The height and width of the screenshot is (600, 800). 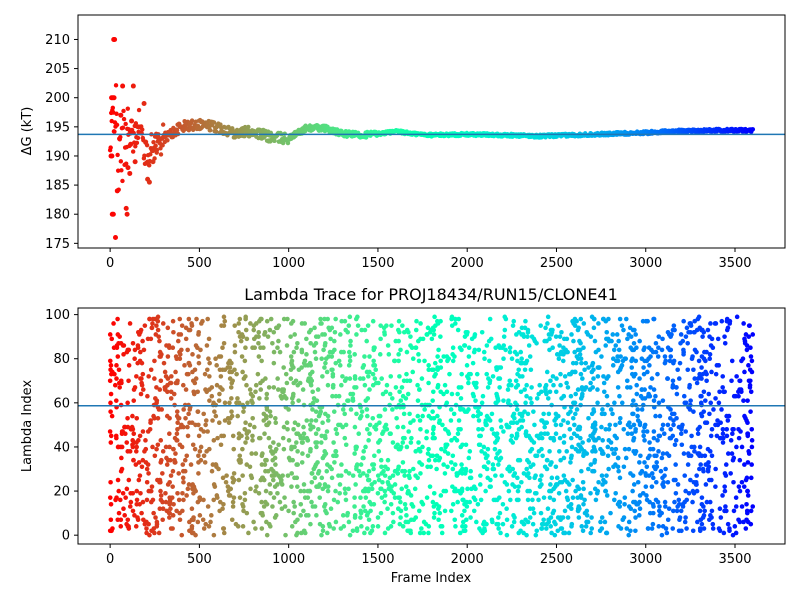 What do you see at coordinates (288, 263) in the screenshot?
I see `x-tick-label: 1000` at bounding box center [288, 263].